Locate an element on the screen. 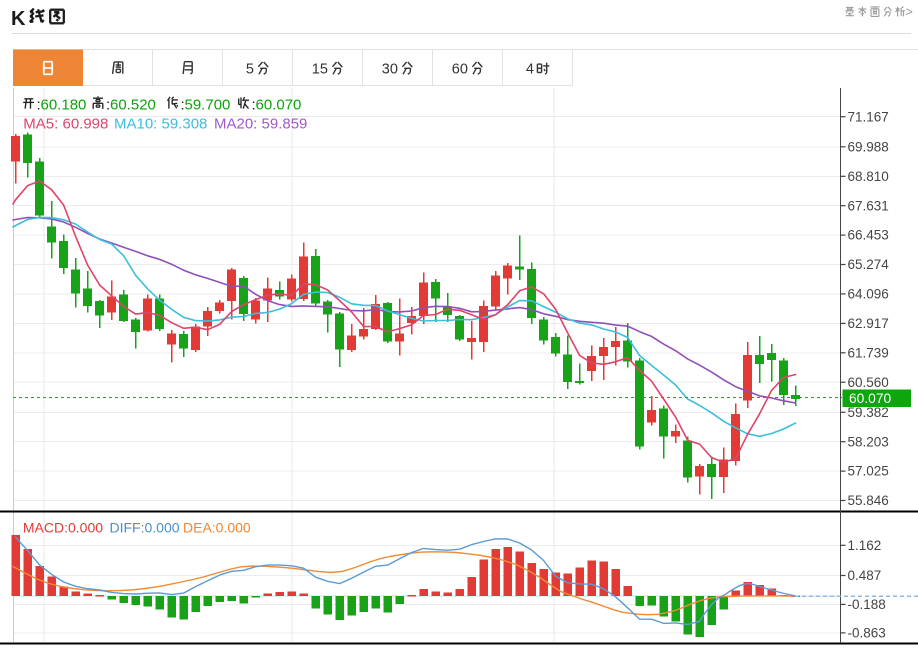 The width and height of the screenshot is (918, 651). svg-text: 60.520 is located at coordinates (133, 105).